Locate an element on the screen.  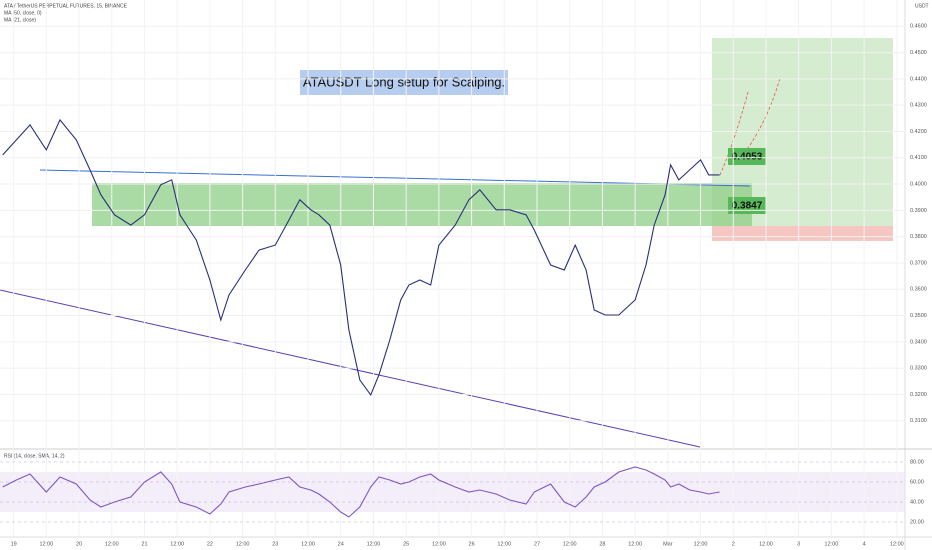
y-tick-label: 60.00 is located at coordinates (917, 482).